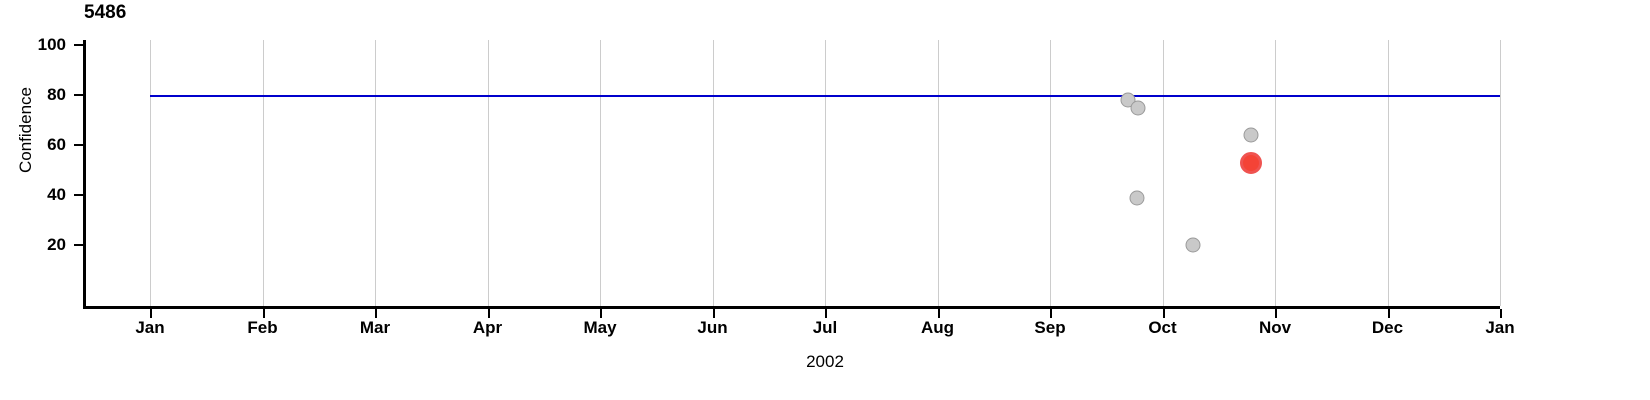 This screenshot has height=400, width=1650. What do you see at coordinates (825, 327) in the screenshot?
I see `x-tick-label-jul-6: Jul` at bounding box center [825, 327].